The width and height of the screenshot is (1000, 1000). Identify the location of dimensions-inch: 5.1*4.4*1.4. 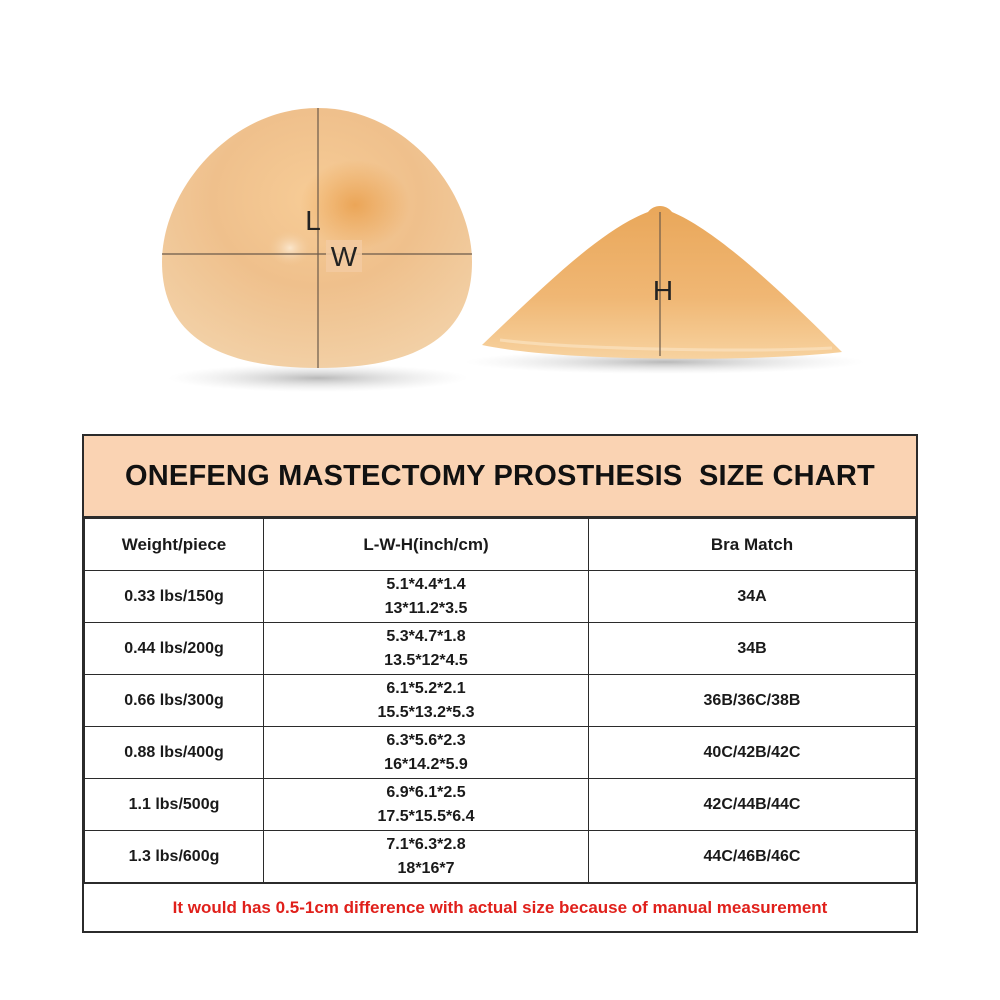
(426, 584).